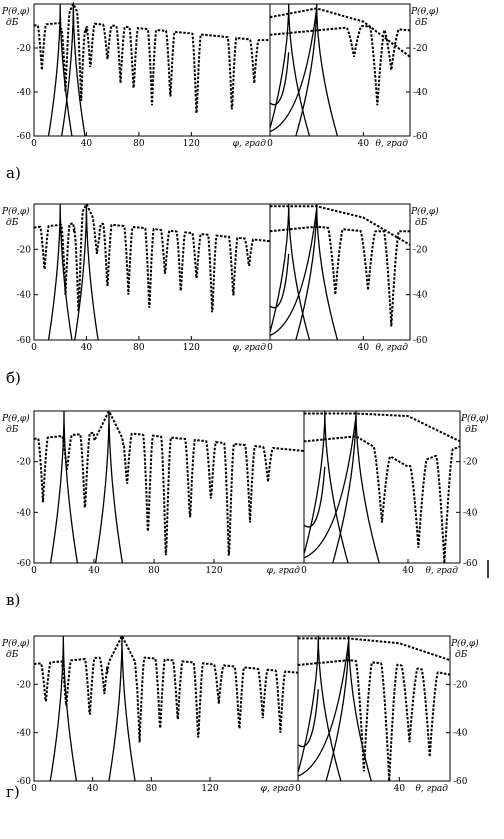 The height and width of the screenshot is (839, 504). Describe the element at coordinates (13, 792) in the screenshot. I see `panel-label: г)` at that location.